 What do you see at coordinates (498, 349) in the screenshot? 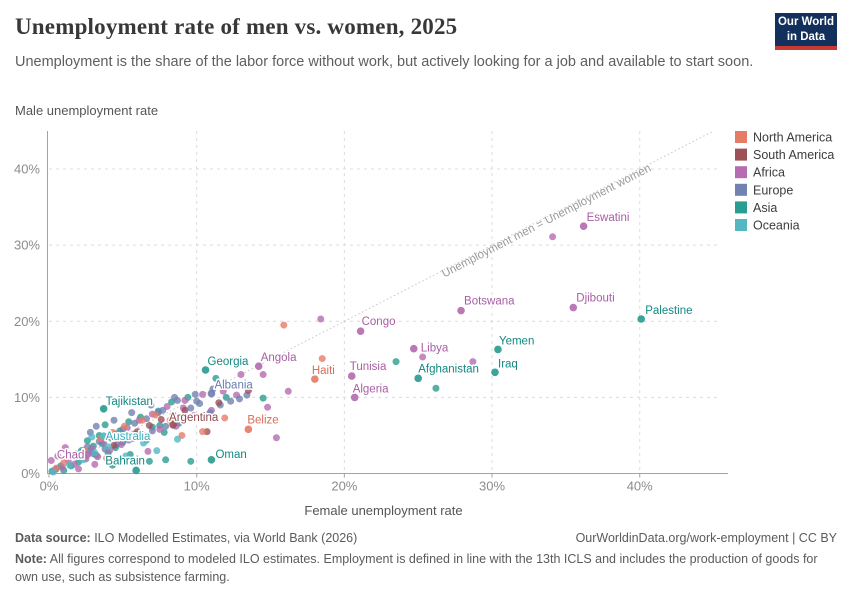
I see `data-point-yemen` at bounding box center [498, 349].